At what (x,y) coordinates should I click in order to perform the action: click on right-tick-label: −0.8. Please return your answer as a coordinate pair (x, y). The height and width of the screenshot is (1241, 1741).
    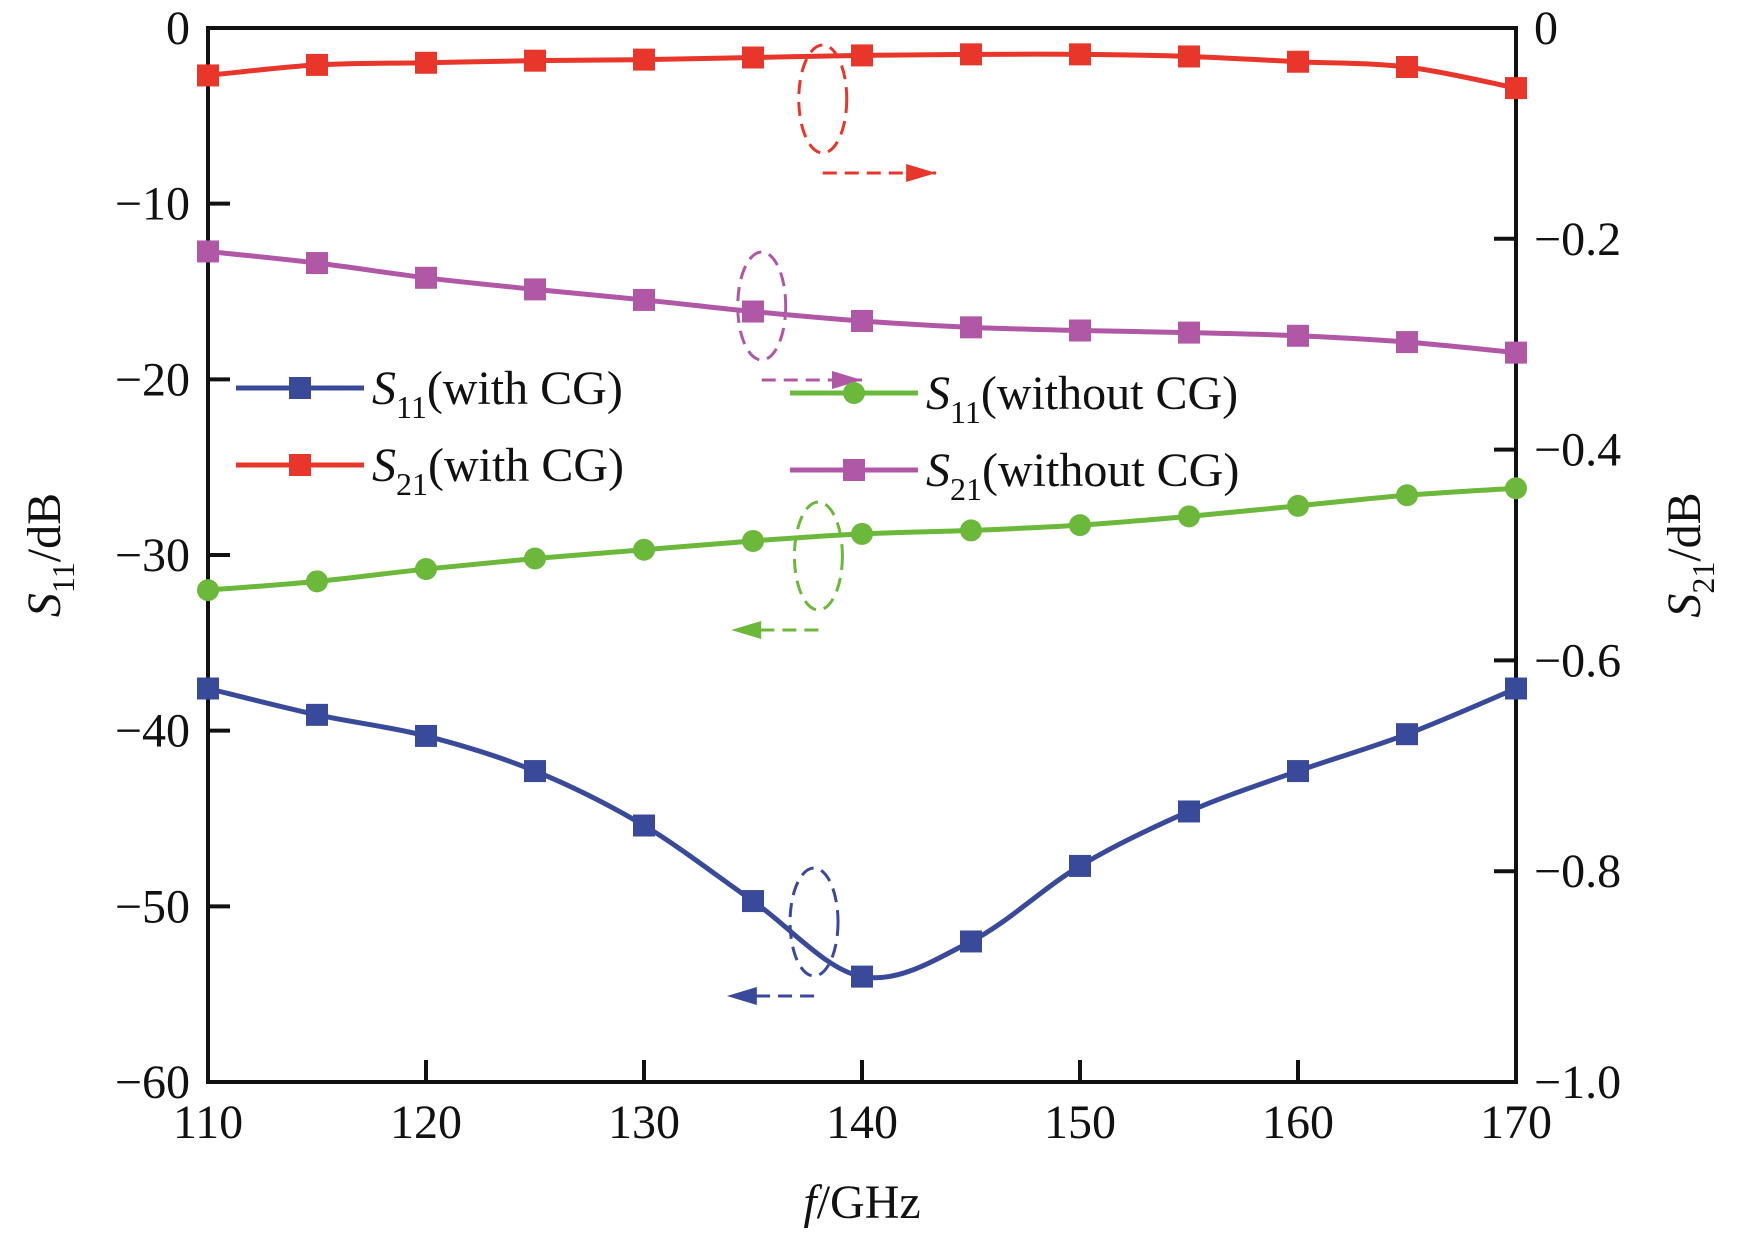
    Looking at the image, I should click on (1577, 871).